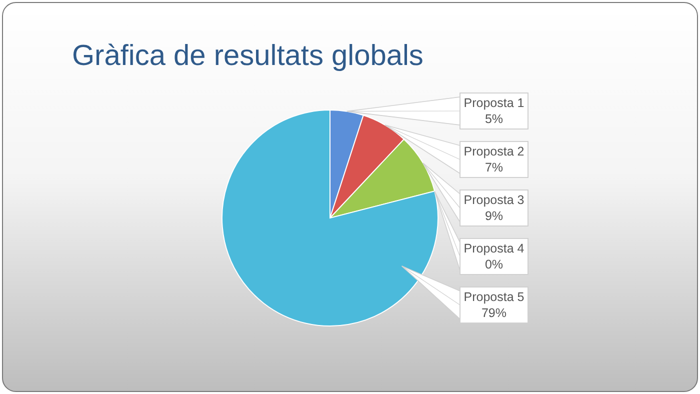 Image resolution: width=700 pixels, height=394 pixels. I want to click on category-label: Proposta 4, so click(494, 249).